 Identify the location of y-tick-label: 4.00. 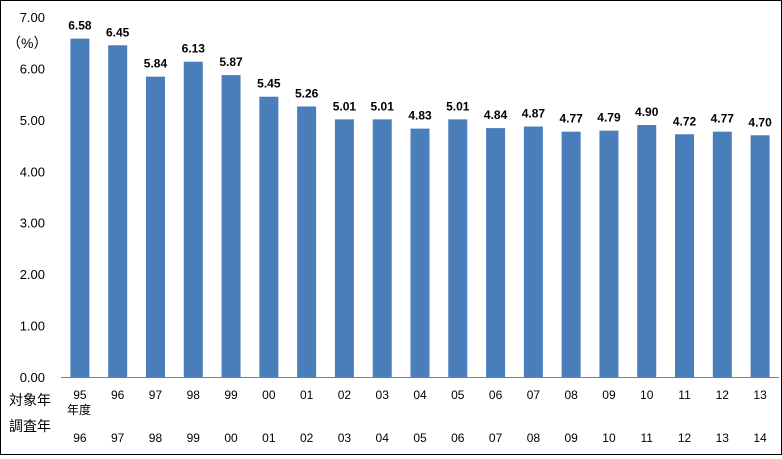
(32, 171).